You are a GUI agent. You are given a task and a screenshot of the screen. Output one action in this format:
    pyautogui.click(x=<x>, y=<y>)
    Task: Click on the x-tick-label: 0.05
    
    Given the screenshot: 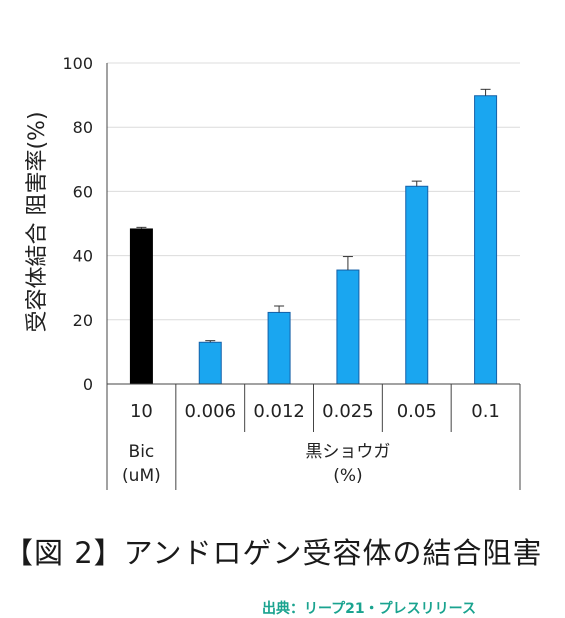 What is the action you would take?
    pyautogui.click(x=417, y=411)
    